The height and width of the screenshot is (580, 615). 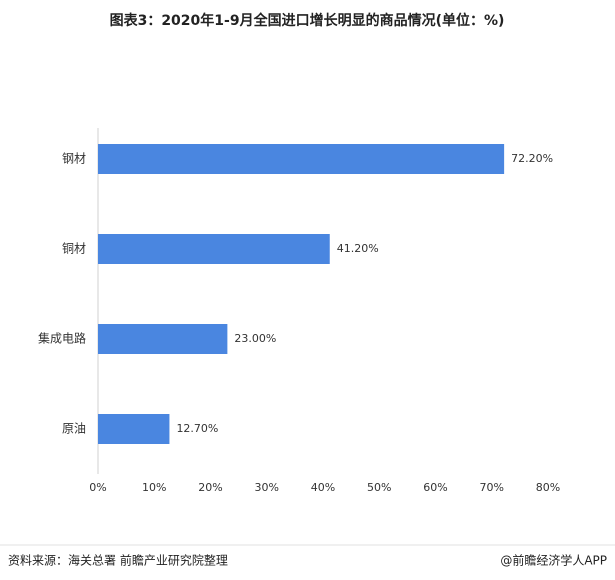 I want to click on x-tick-label: 20%, so click(x=210, y=487).